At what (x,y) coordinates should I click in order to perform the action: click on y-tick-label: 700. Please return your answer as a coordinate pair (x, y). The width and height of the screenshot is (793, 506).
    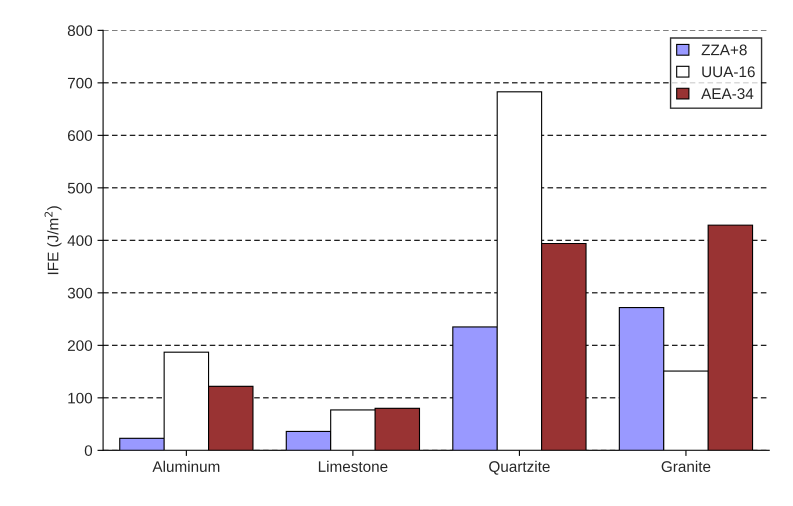
    Looking at the image, I should click on (80, 83).